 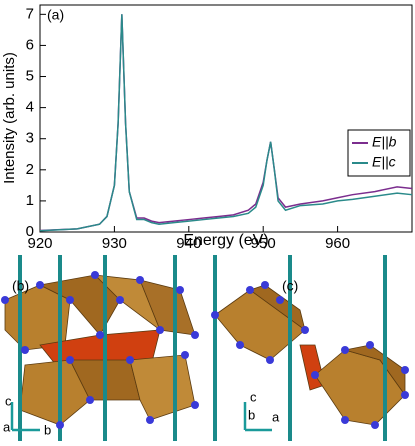 I want to click on panel-label: (b), so click(x=20, y=286).